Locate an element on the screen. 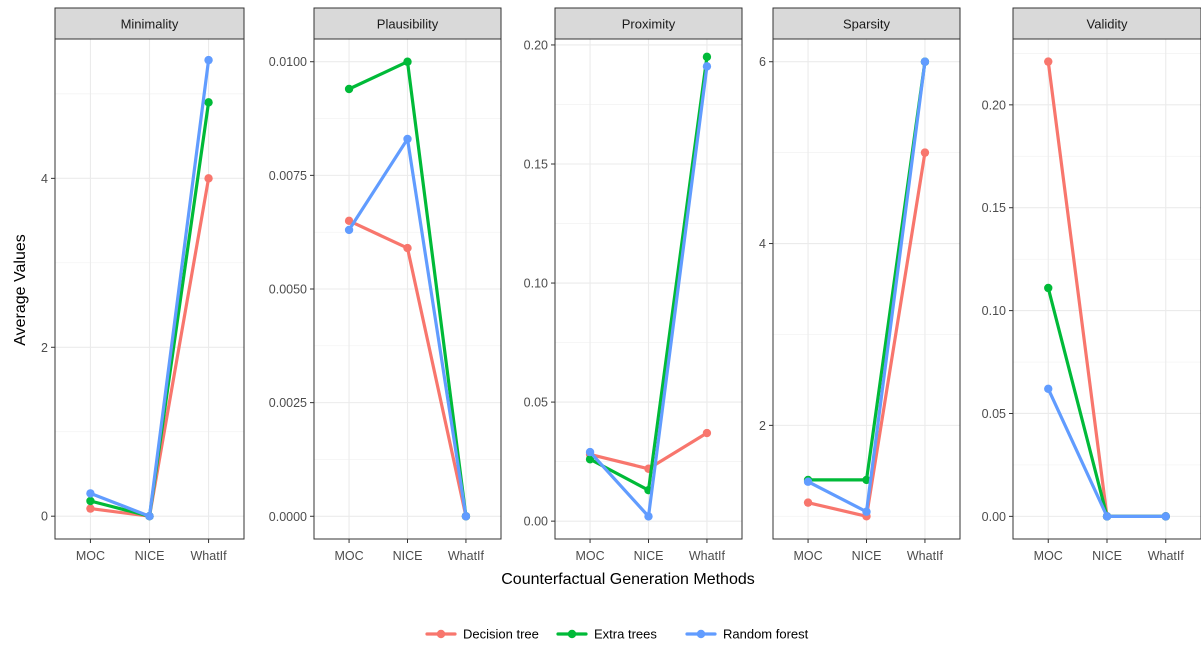 The width and height of the screenshot is (1201, 653). facet-title: Sparsity is located at coordinates (866, 24).